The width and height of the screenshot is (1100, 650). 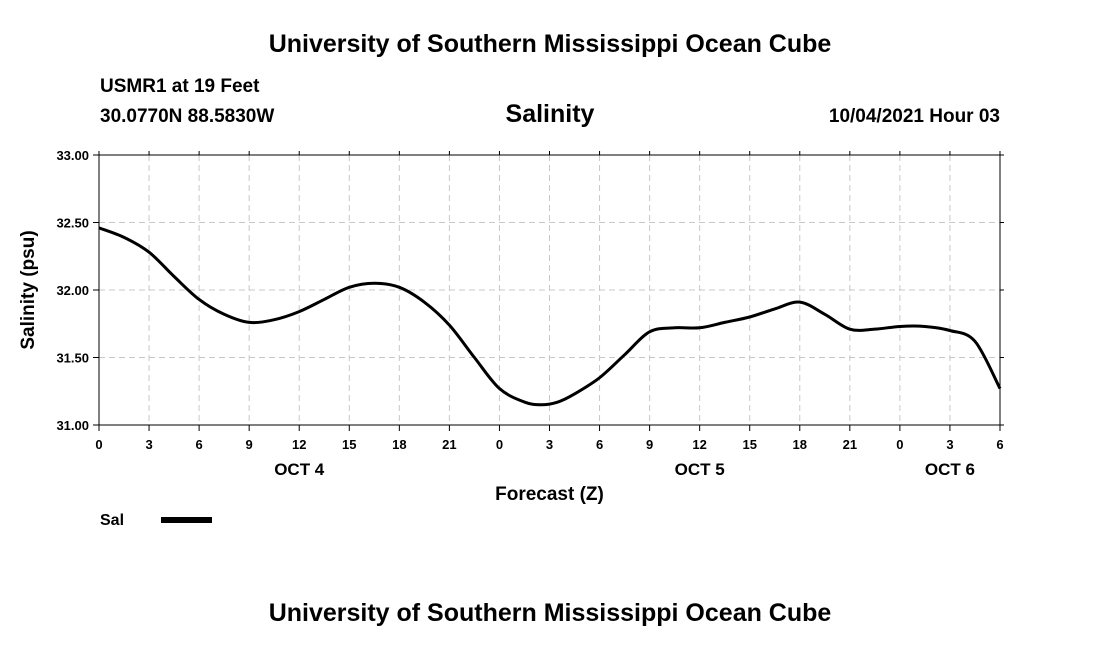 What do you see at coordinates (950, 469) in the screenshot?
I see `date-label: OCT 6` at bounding box center [950, 469].